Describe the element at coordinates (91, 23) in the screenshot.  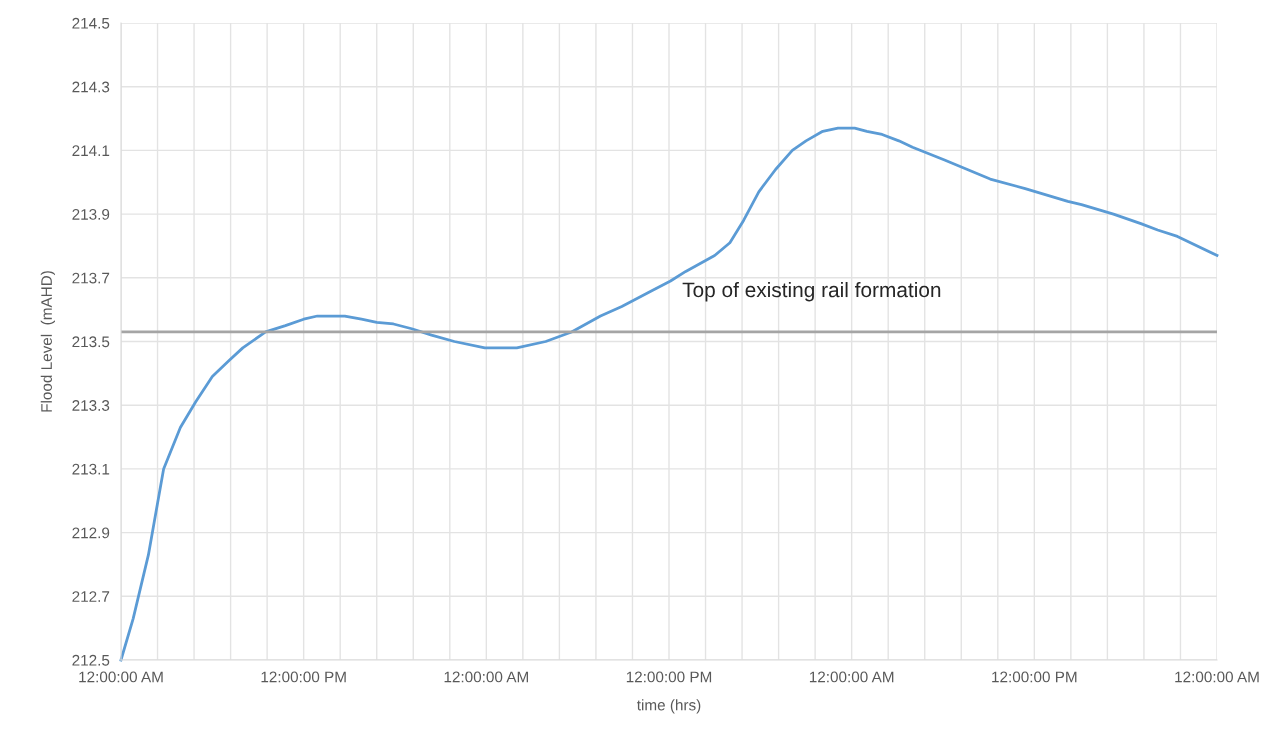
I see `y-tick-label: 214.5` at that location.